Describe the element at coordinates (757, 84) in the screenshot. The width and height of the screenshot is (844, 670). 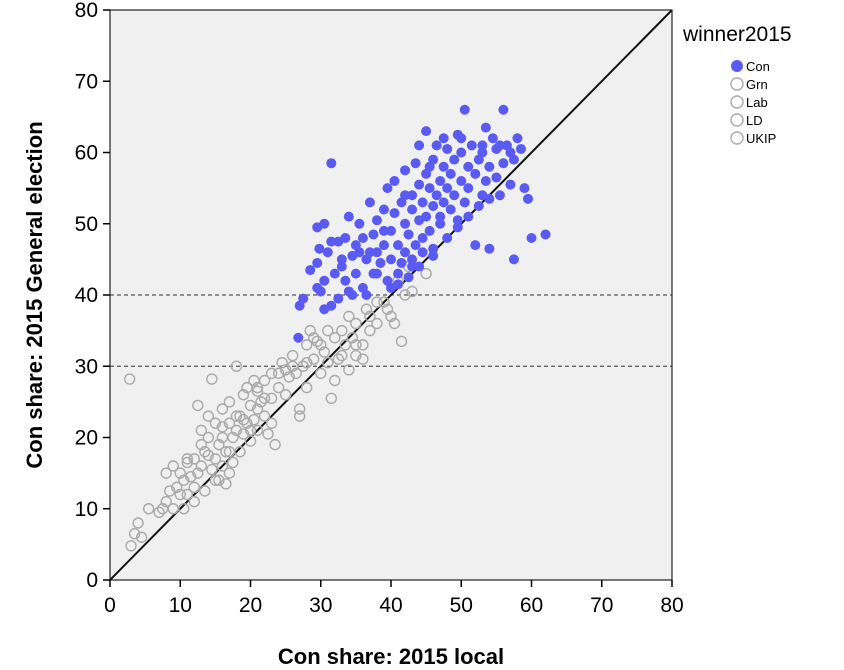
I see `legend-label: Grn` at that location.